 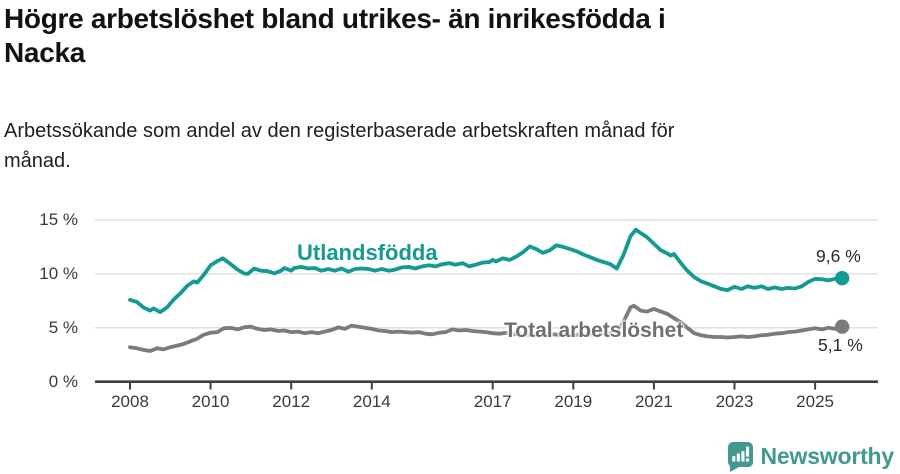 I want to click on x-tick-label: 2023, so click(x=734, y=401).